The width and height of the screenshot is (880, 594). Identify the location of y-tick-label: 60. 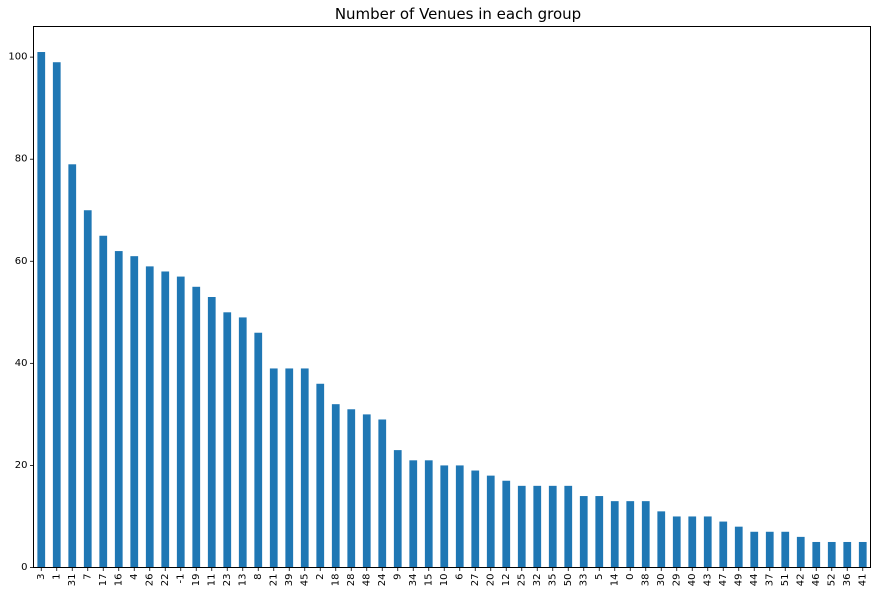
(21, 261).